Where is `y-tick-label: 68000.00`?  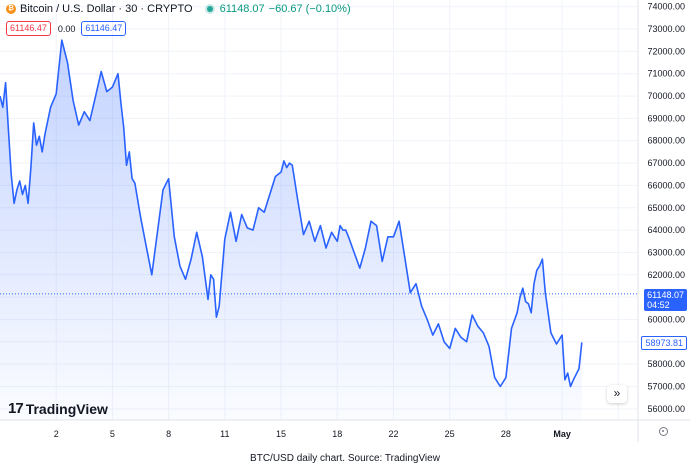 y-tick-label: 68000.00 is located at coordinates (666, 141).